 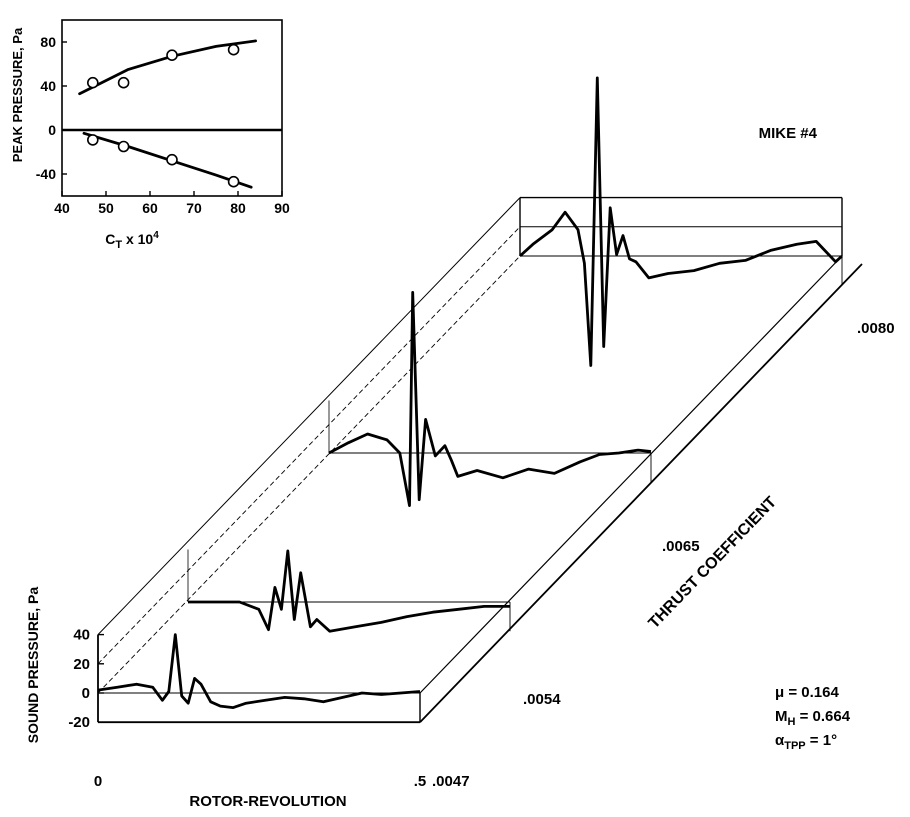 What do you see at coordinates (110, 239) in the screenshot?
I see `inset-x-axis-label-c: C` at bounding box center [110, 239].